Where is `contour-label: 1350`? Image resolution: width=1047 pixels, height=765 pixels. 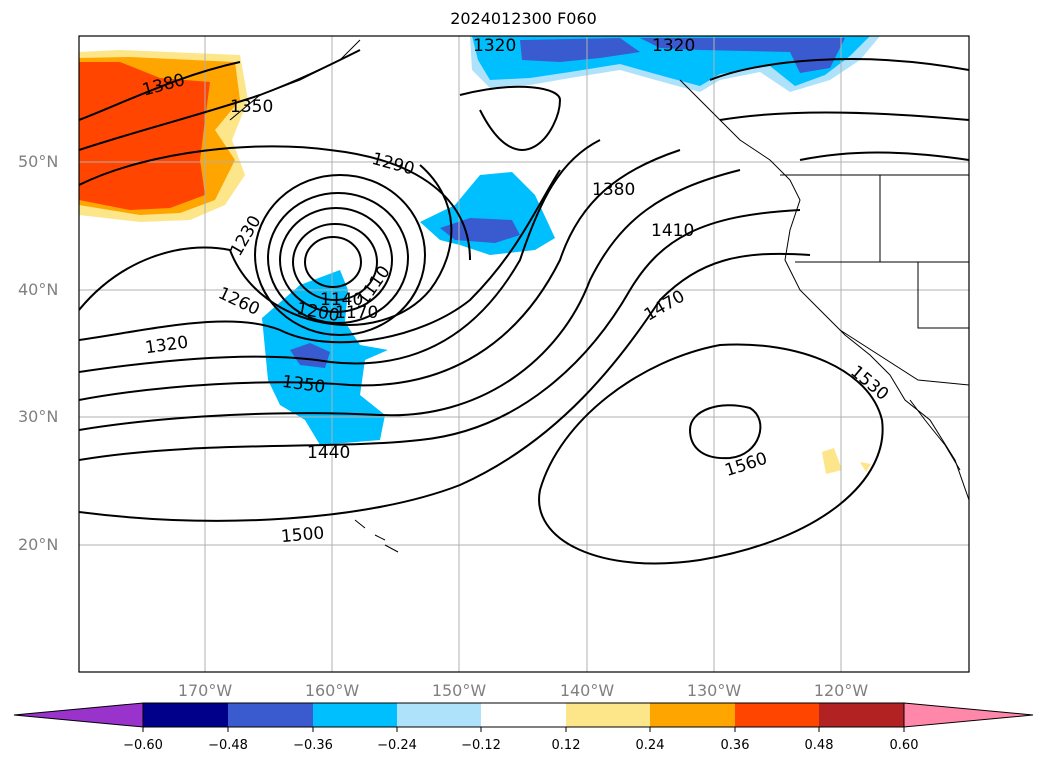
contour-label: 1350 is located at coordinates (251, 107).